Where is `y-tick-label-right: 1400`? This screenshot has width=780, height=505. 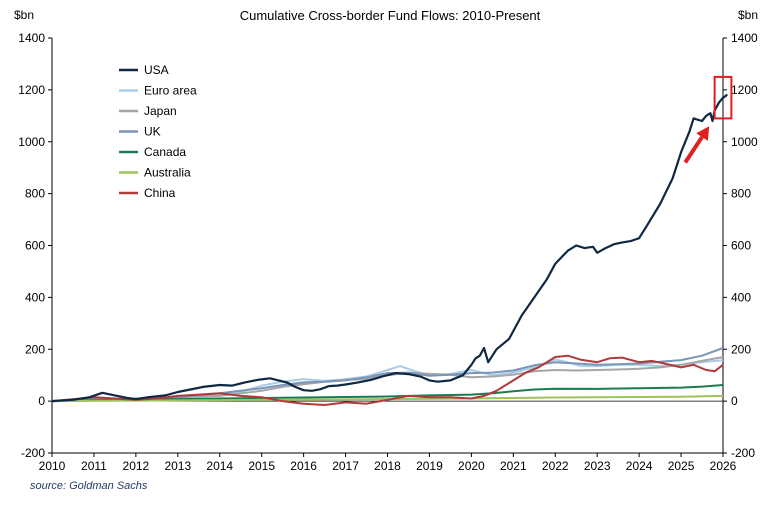 y-tick-label-right: 1400 is located at coordinates (744, 38).